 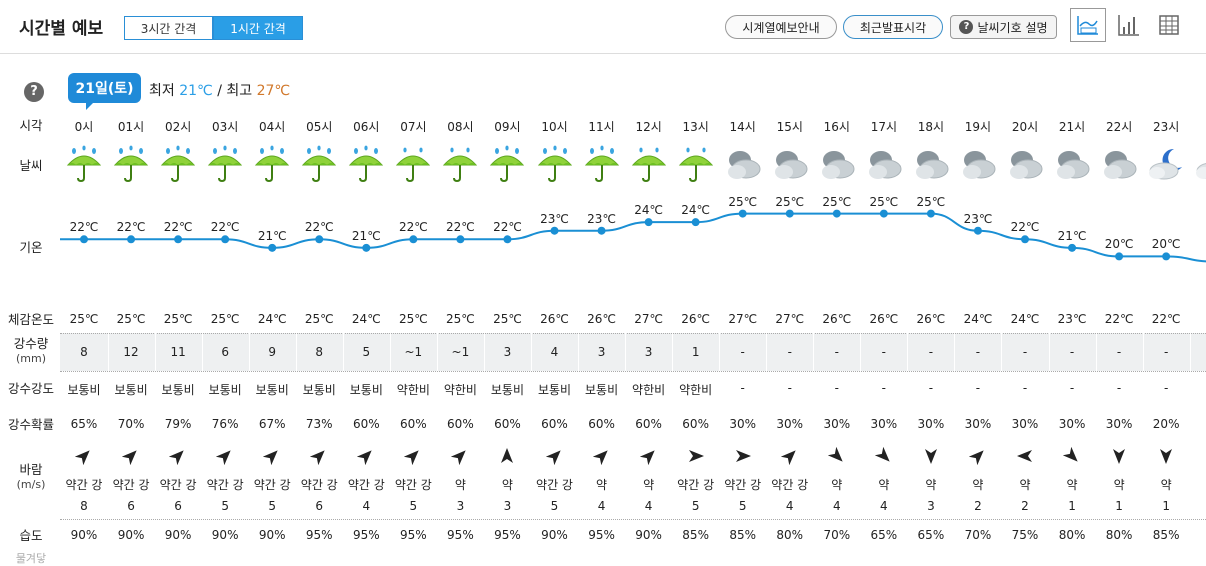 What do you see at coordinates (319, 390) in the screenshot?
I see `intensity-cell: 보통비` at bounding box center [319, 390].